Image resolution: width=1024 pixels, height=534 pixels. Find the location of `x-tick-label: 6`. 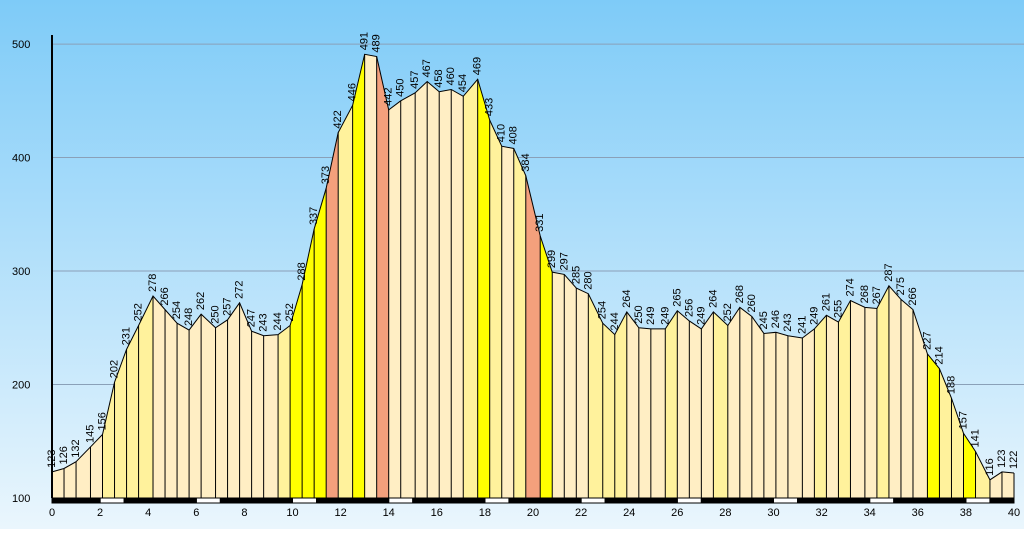

x-tick-label: 6 is located at coordinates (196, 513).